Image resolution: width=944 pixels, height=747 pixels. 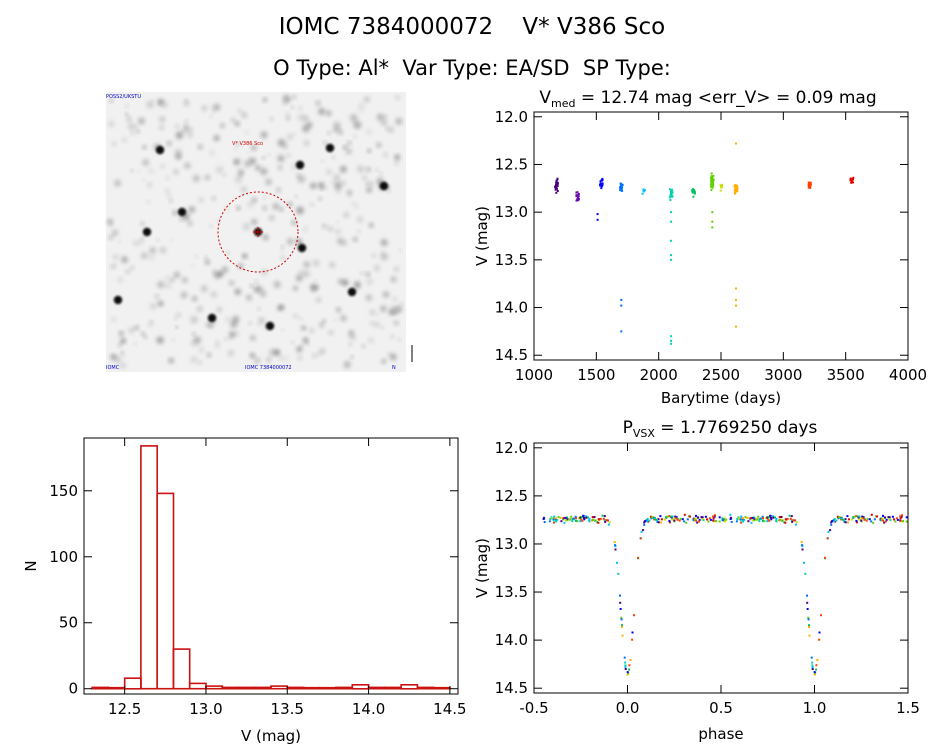 What do you see at coordinates (205, 709) in the screenshot?
I see `x-tick-label: 13.0` at bounding box center [205, 709].